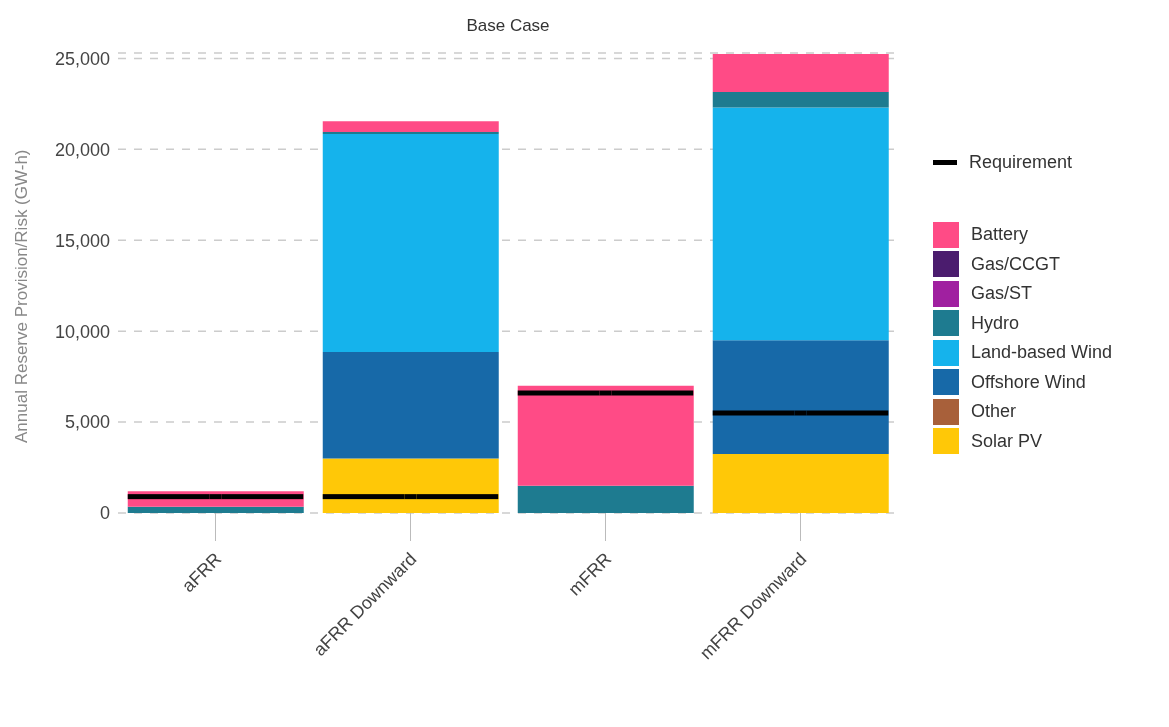 This screenshot has width=1169, height=727. What do you see at coordinates (1007, 441) in the screenshot?
I see `legend-label: Solar PV` at bounding box center [1007, 441].